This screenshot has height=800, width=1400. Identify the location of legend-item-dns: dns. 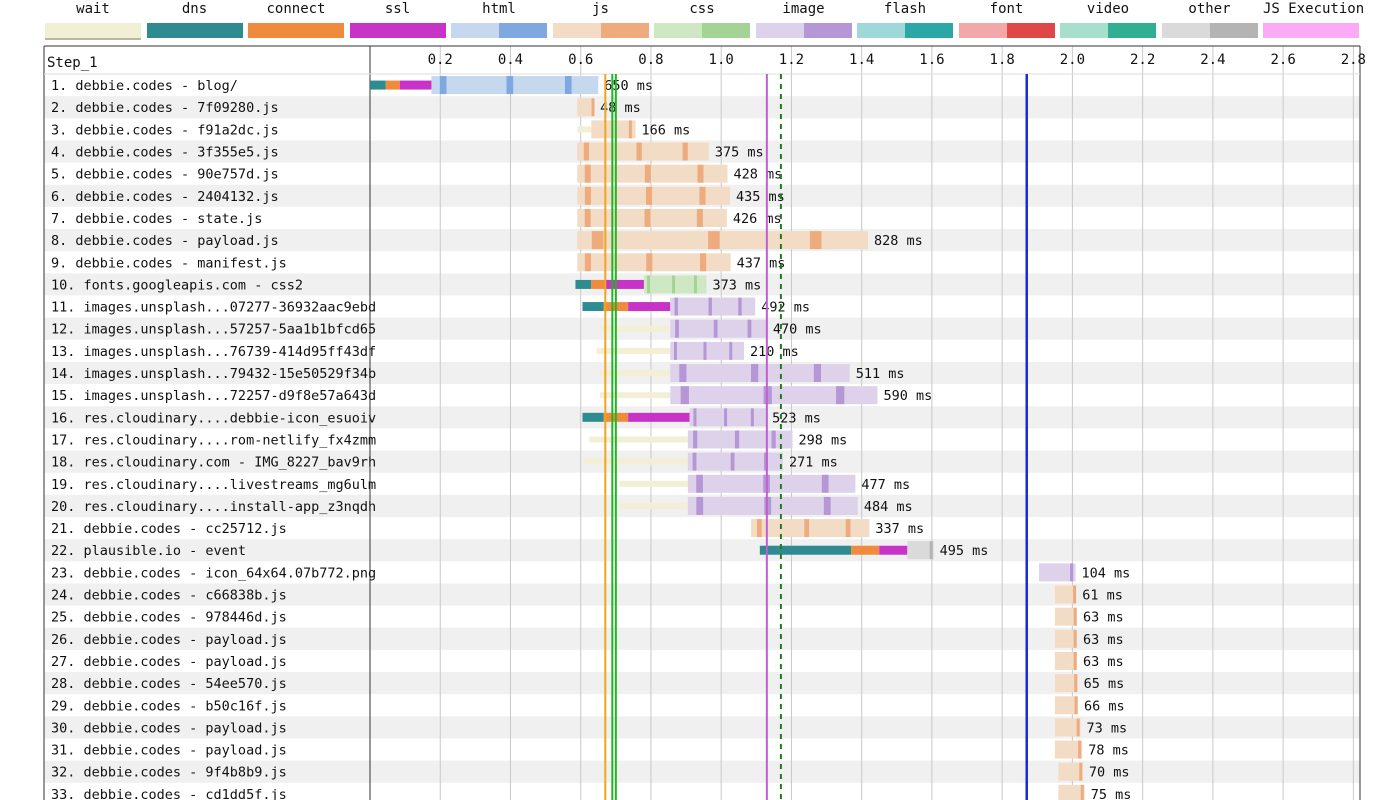
(194, 21).